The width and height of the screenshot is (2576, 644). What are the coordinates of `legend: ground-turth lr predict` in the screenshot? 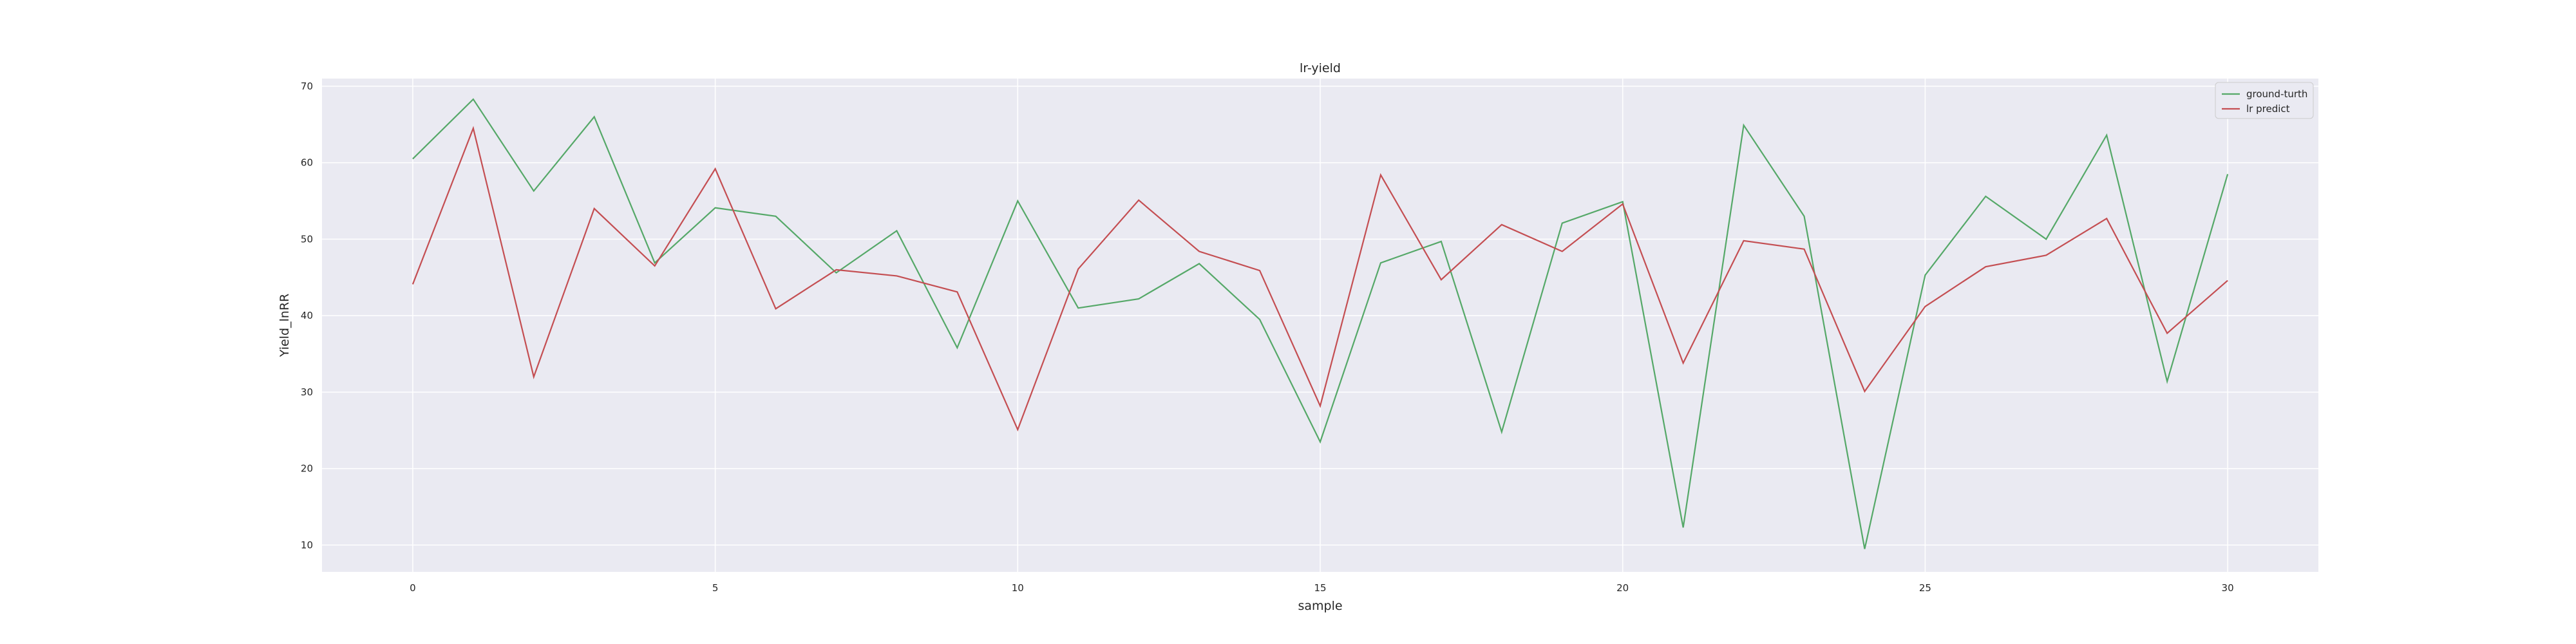 It's located at (2264, 100).